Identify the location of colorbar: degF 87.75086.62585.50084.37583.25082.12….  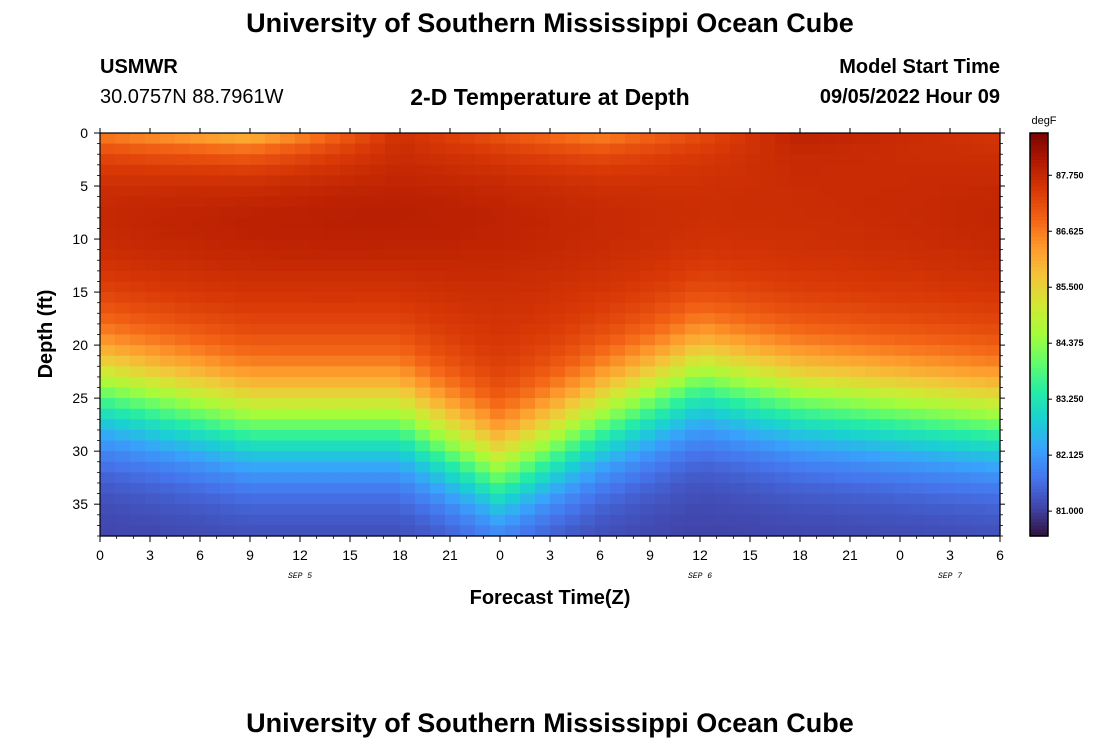
(1056, 326).